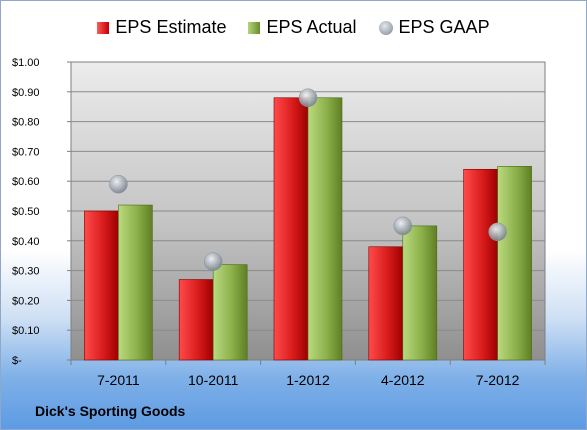  I want to click on y-tick-label: $0.10, so click(26, 331).